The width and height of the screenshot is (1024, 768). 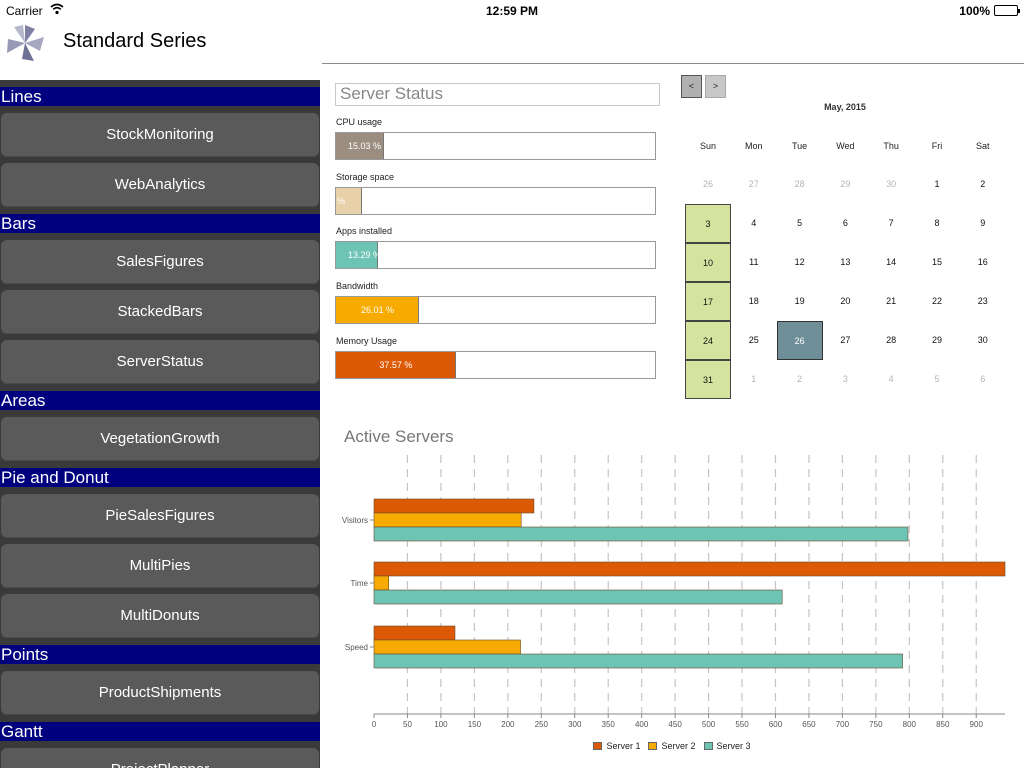 What do you see at coordinates (982, 262) in the screenshot?
I see `calendar-day: 16` at bounding box center [982, 262].